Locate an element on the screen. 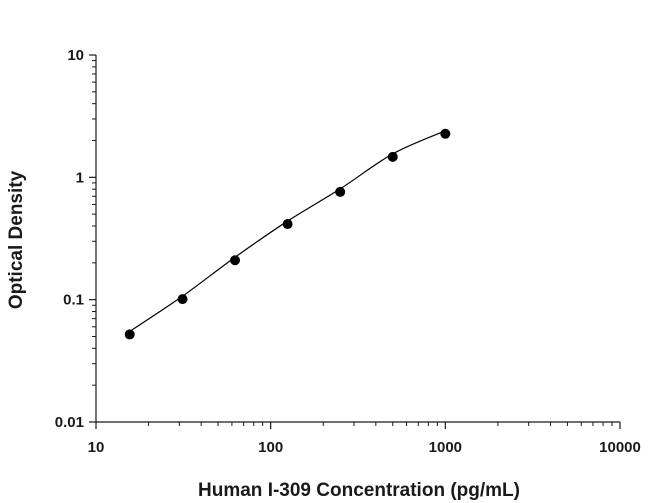 The width and height of the screenshot is (650, 503). y-tick-label: 1 is located at coordinates (80, 177).